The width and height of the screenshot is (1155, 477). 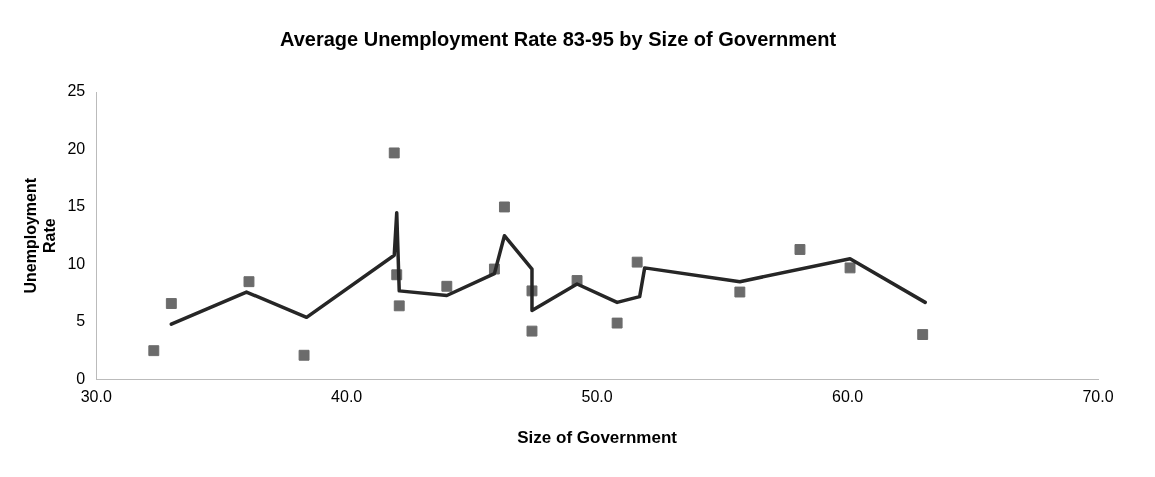 I want to click on y-tick-label: 25, so click(x=76, y=91).